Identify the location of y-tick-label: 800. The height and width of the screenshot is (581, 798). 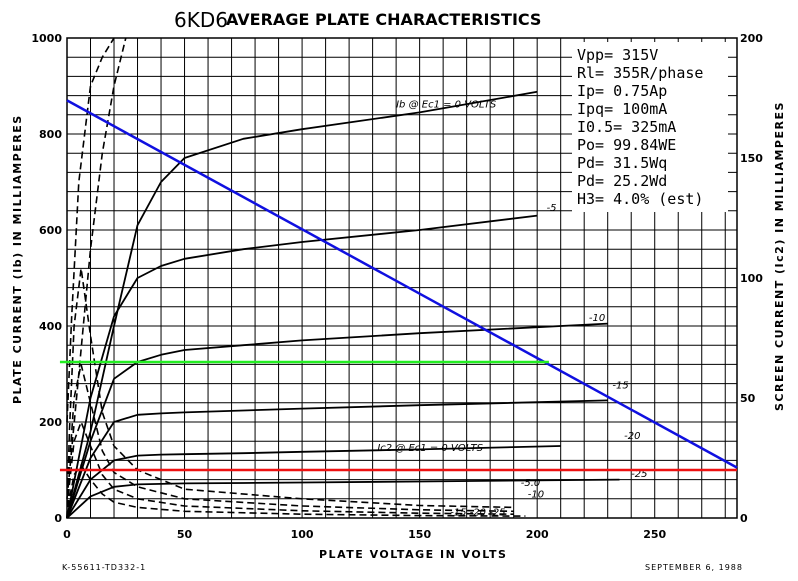
(50, 134).